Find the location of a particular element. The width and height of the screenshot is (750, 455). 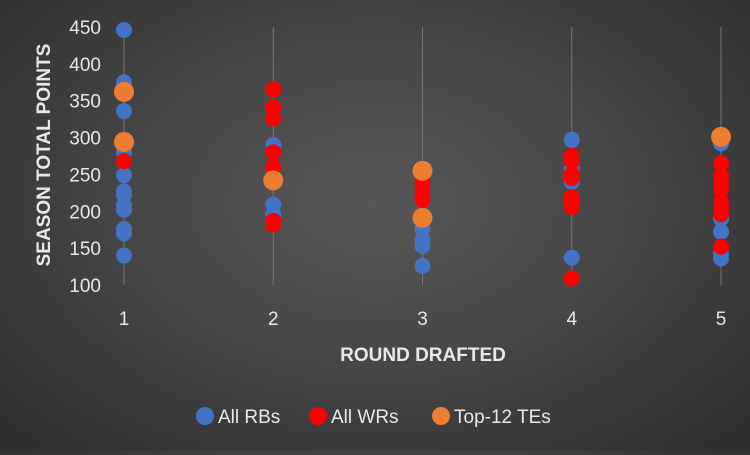

legend-label: All WRs is located at coordinates (365, 417).